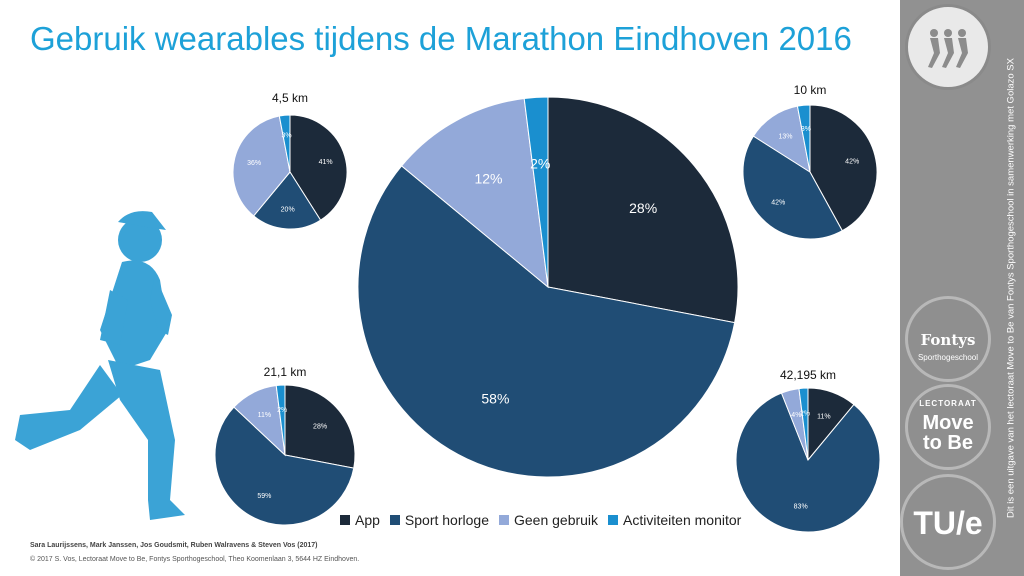 The width and height of the screenshot is (1024, 576). I want to click on pie-3-slice-sport-horloge, so click(284, 466).